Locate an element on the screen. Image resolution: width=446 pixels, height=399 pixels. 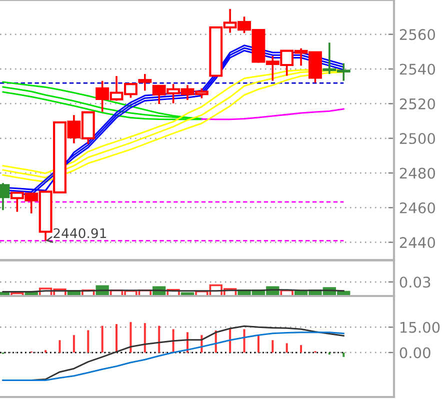
y-tick-label: 2500 is located at coordinates (418, 138).